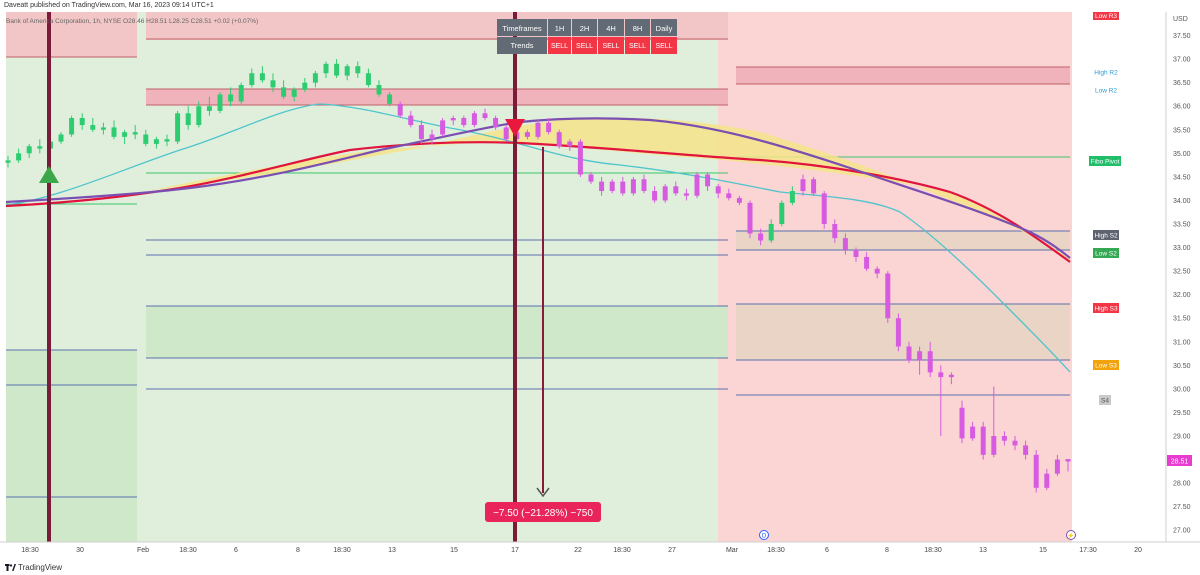 The image size is (1200, 575). What do you see at coordinates (1182, 154) in the screenshot?
I see `y-tick-label: 35.00` at bounding box center [1182, 154].